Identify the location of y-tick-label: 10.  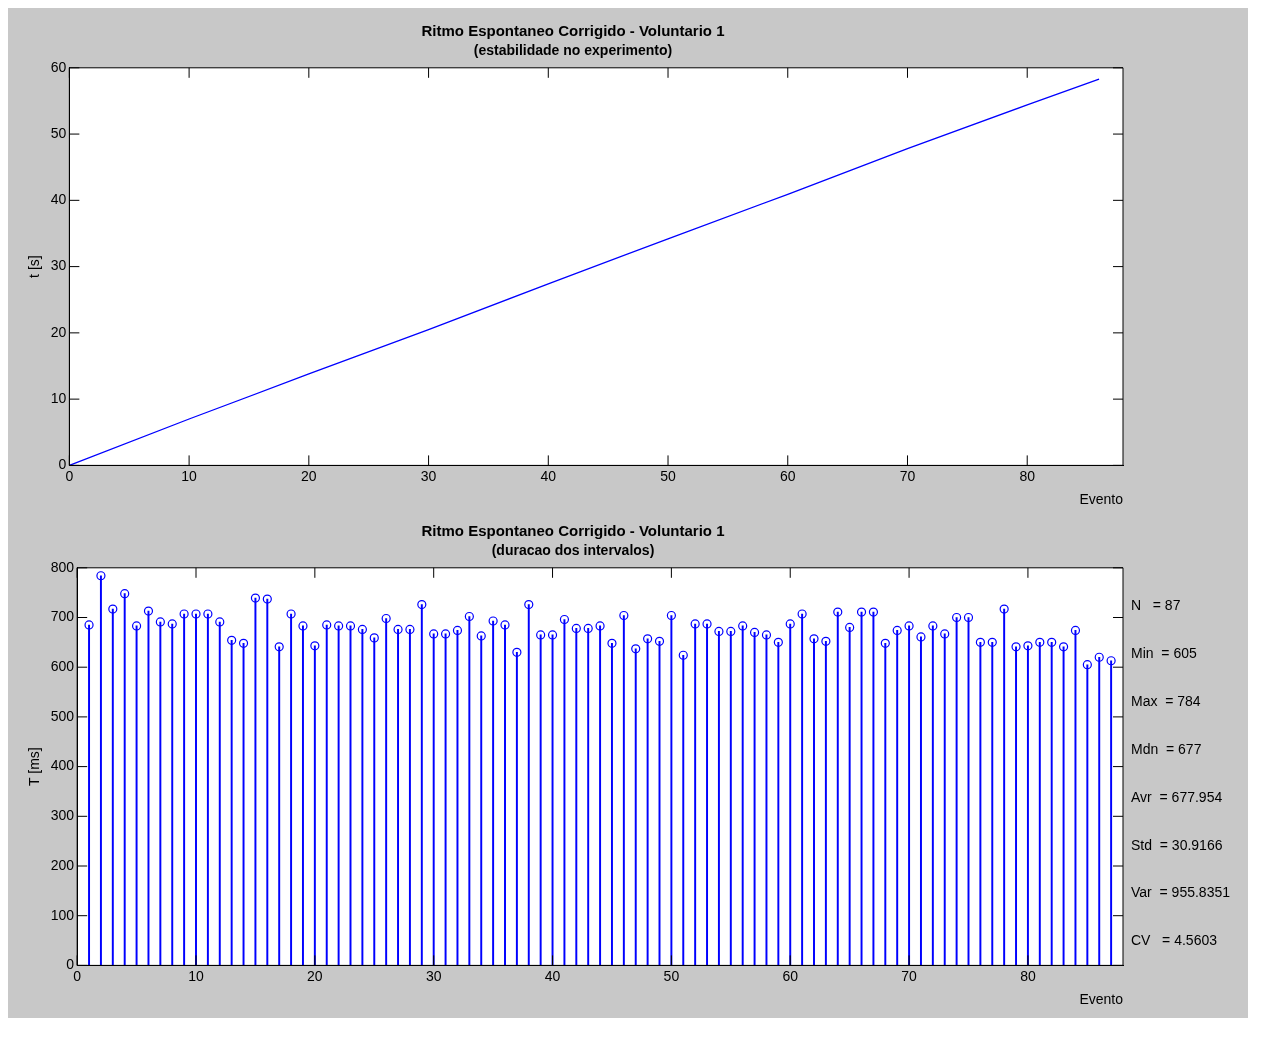
(58, 397).